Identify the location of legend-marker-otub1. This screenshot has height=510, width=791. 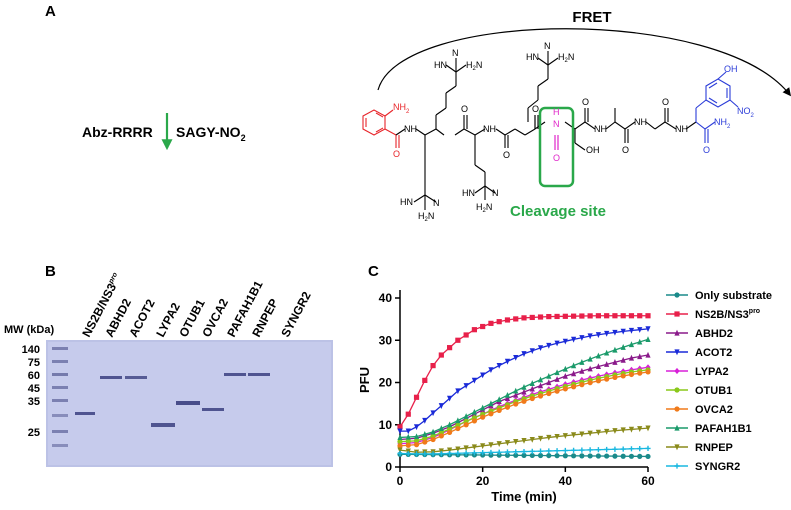
(677, 390).